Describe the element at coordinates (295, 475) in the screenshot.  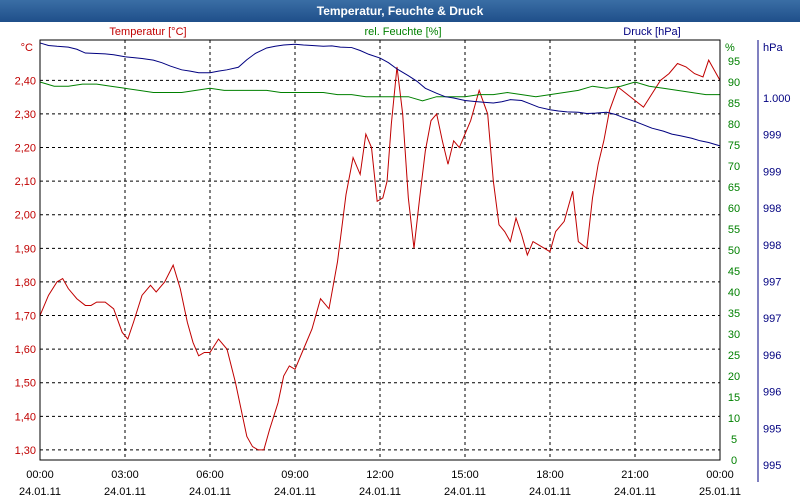
I see `x-tick-time: 09:00` at that location.